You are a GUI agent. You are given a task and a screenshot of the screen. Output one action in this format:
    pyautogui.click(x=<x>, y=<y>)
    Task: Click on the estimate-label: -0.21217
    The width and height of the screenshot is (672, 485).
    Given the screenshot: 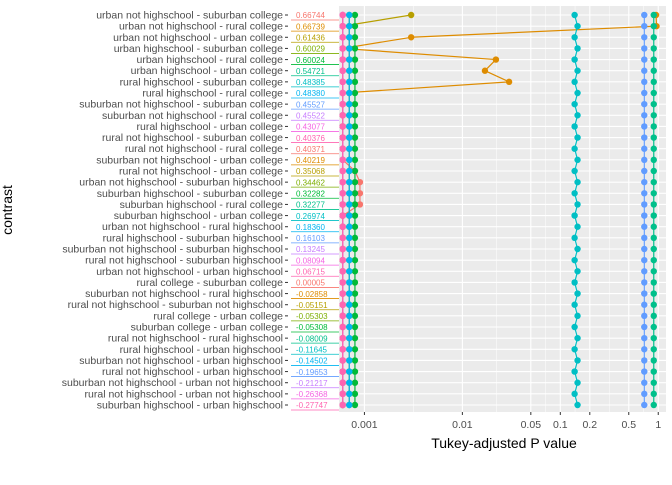 What is the action you would take?
    pyautogui.click(x=312, y=383)
    